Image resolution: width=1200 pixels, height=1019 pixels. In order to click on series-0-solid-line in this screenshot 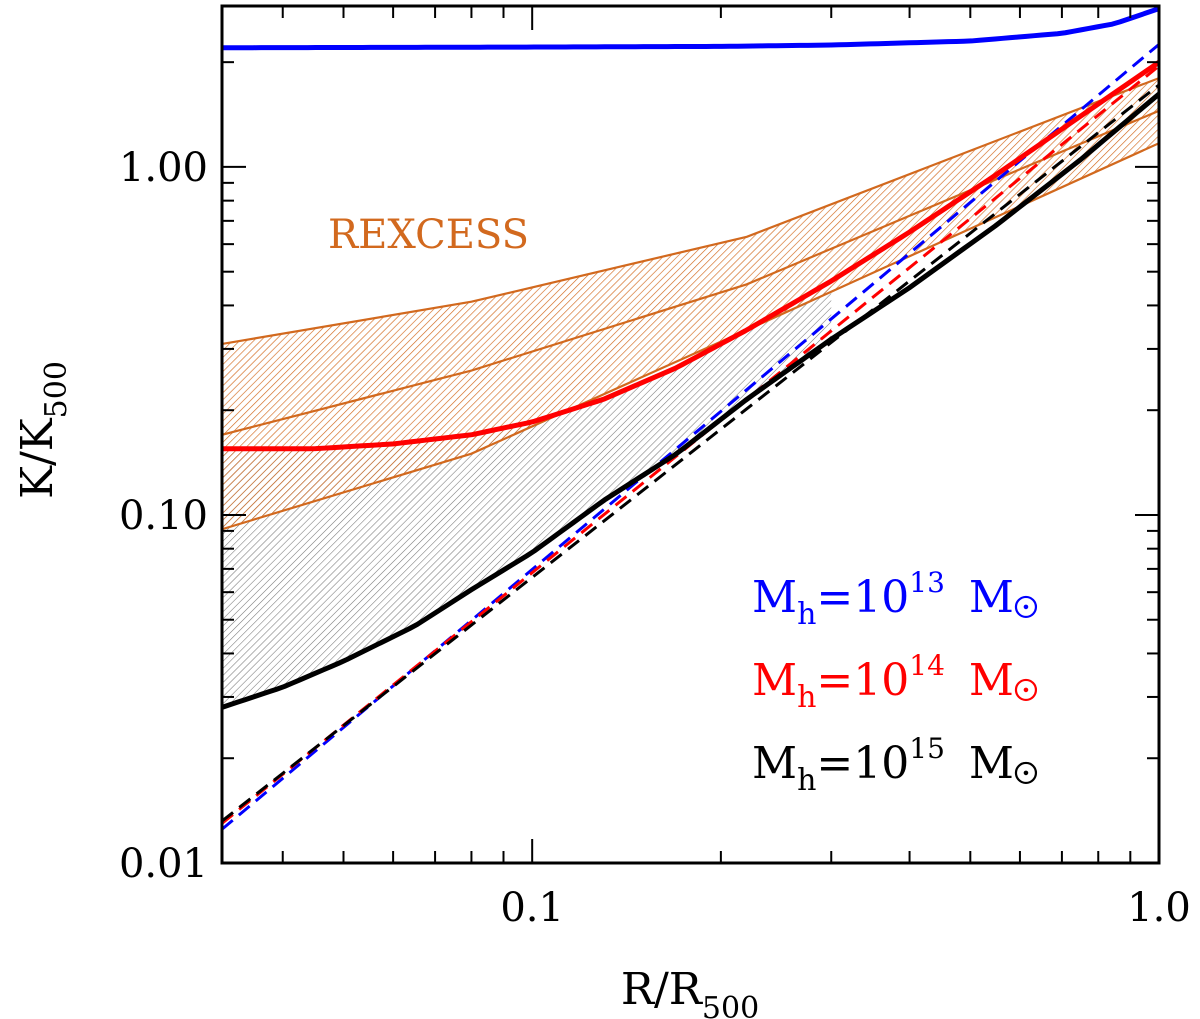, I will do `click(690, 28)`.